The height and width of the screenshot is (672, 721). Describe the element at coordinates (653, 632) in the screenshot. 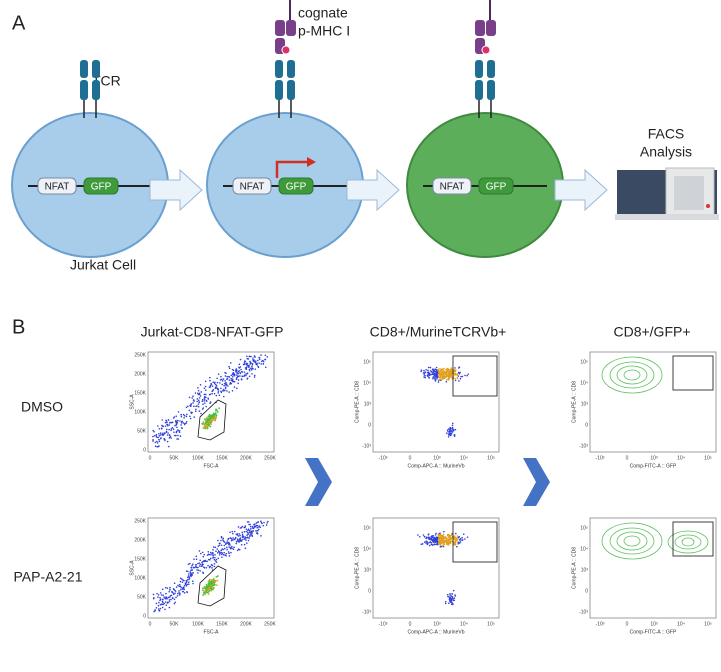

I see `x-axis-label: Comp-FITC-A :: GFP` at that location.